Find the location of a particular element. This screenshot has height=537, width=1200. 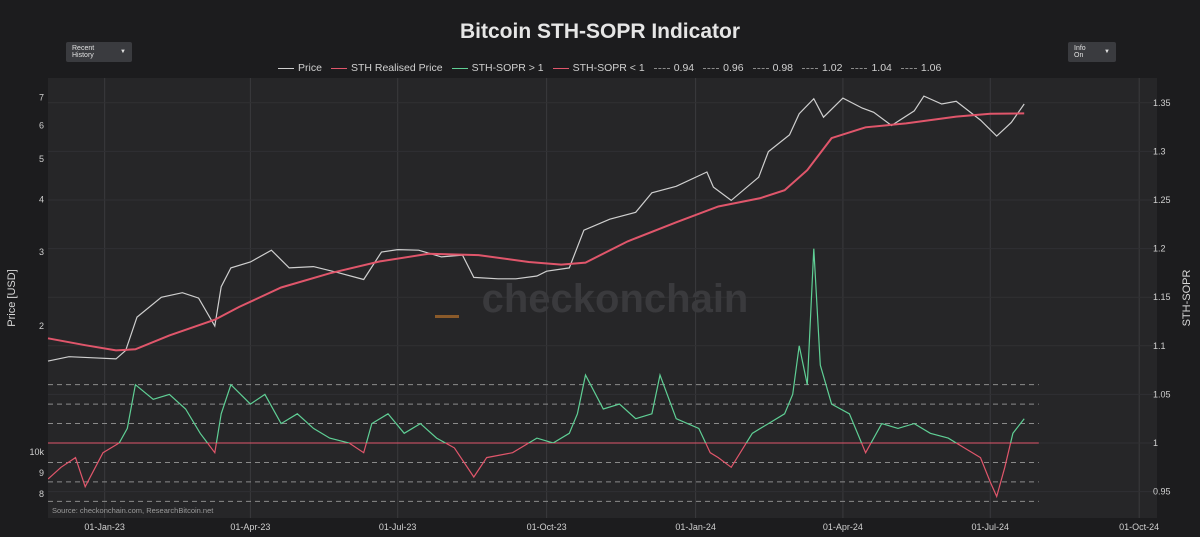

x-tick-label: 01-Jan-23 is located at coordinates (104, 527).